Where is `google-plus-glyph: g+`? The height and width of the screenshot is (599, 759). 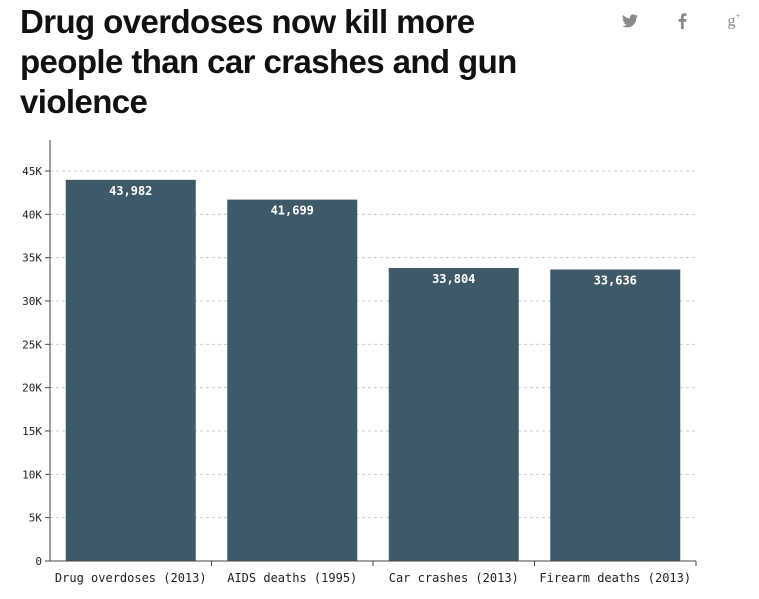 google-plus-glyph: g+ is located at coordinates (734, 20).